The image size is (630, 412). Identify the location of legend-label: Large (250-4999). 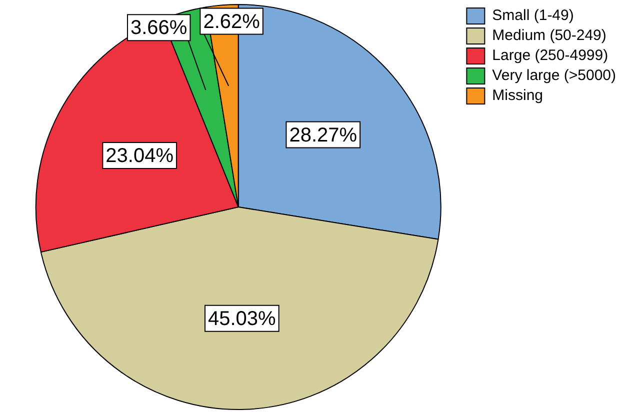
(550, 55).